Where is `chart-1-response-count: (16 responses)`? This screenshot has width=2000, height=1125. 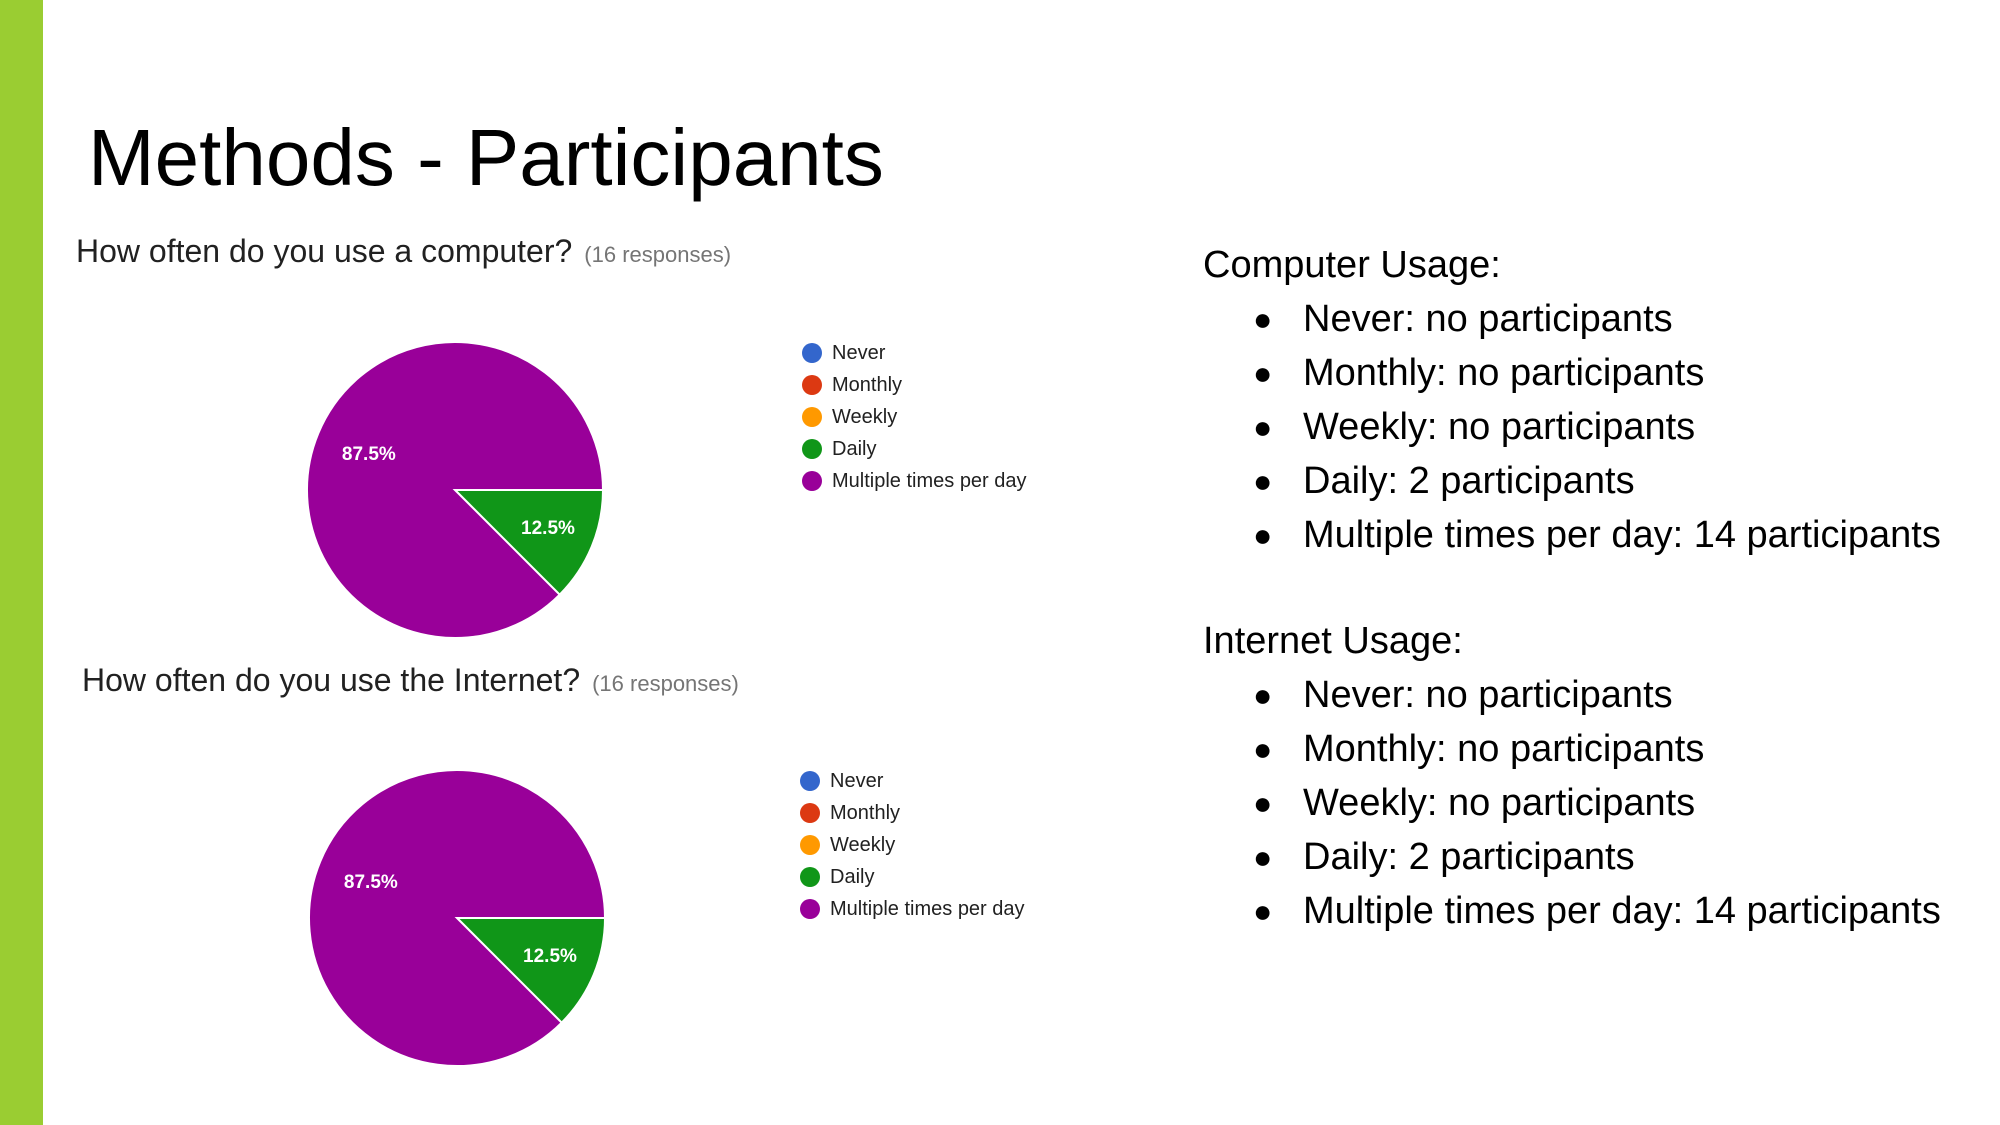 chart-1-response-count: (16 responses) is located at coordinates (658, 254).